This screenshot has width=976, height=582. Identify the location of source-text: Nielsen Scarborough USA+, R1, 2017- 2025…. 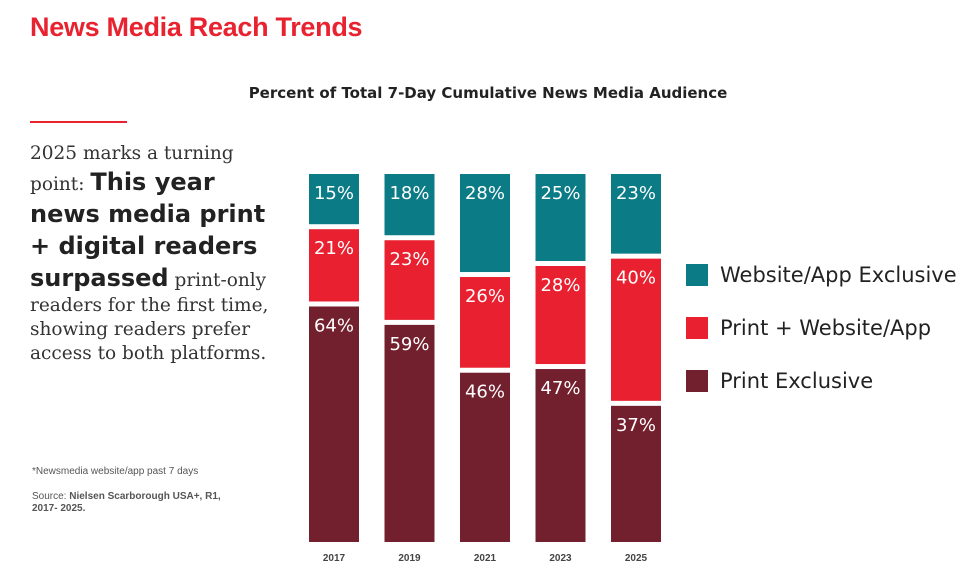
(126, 502).